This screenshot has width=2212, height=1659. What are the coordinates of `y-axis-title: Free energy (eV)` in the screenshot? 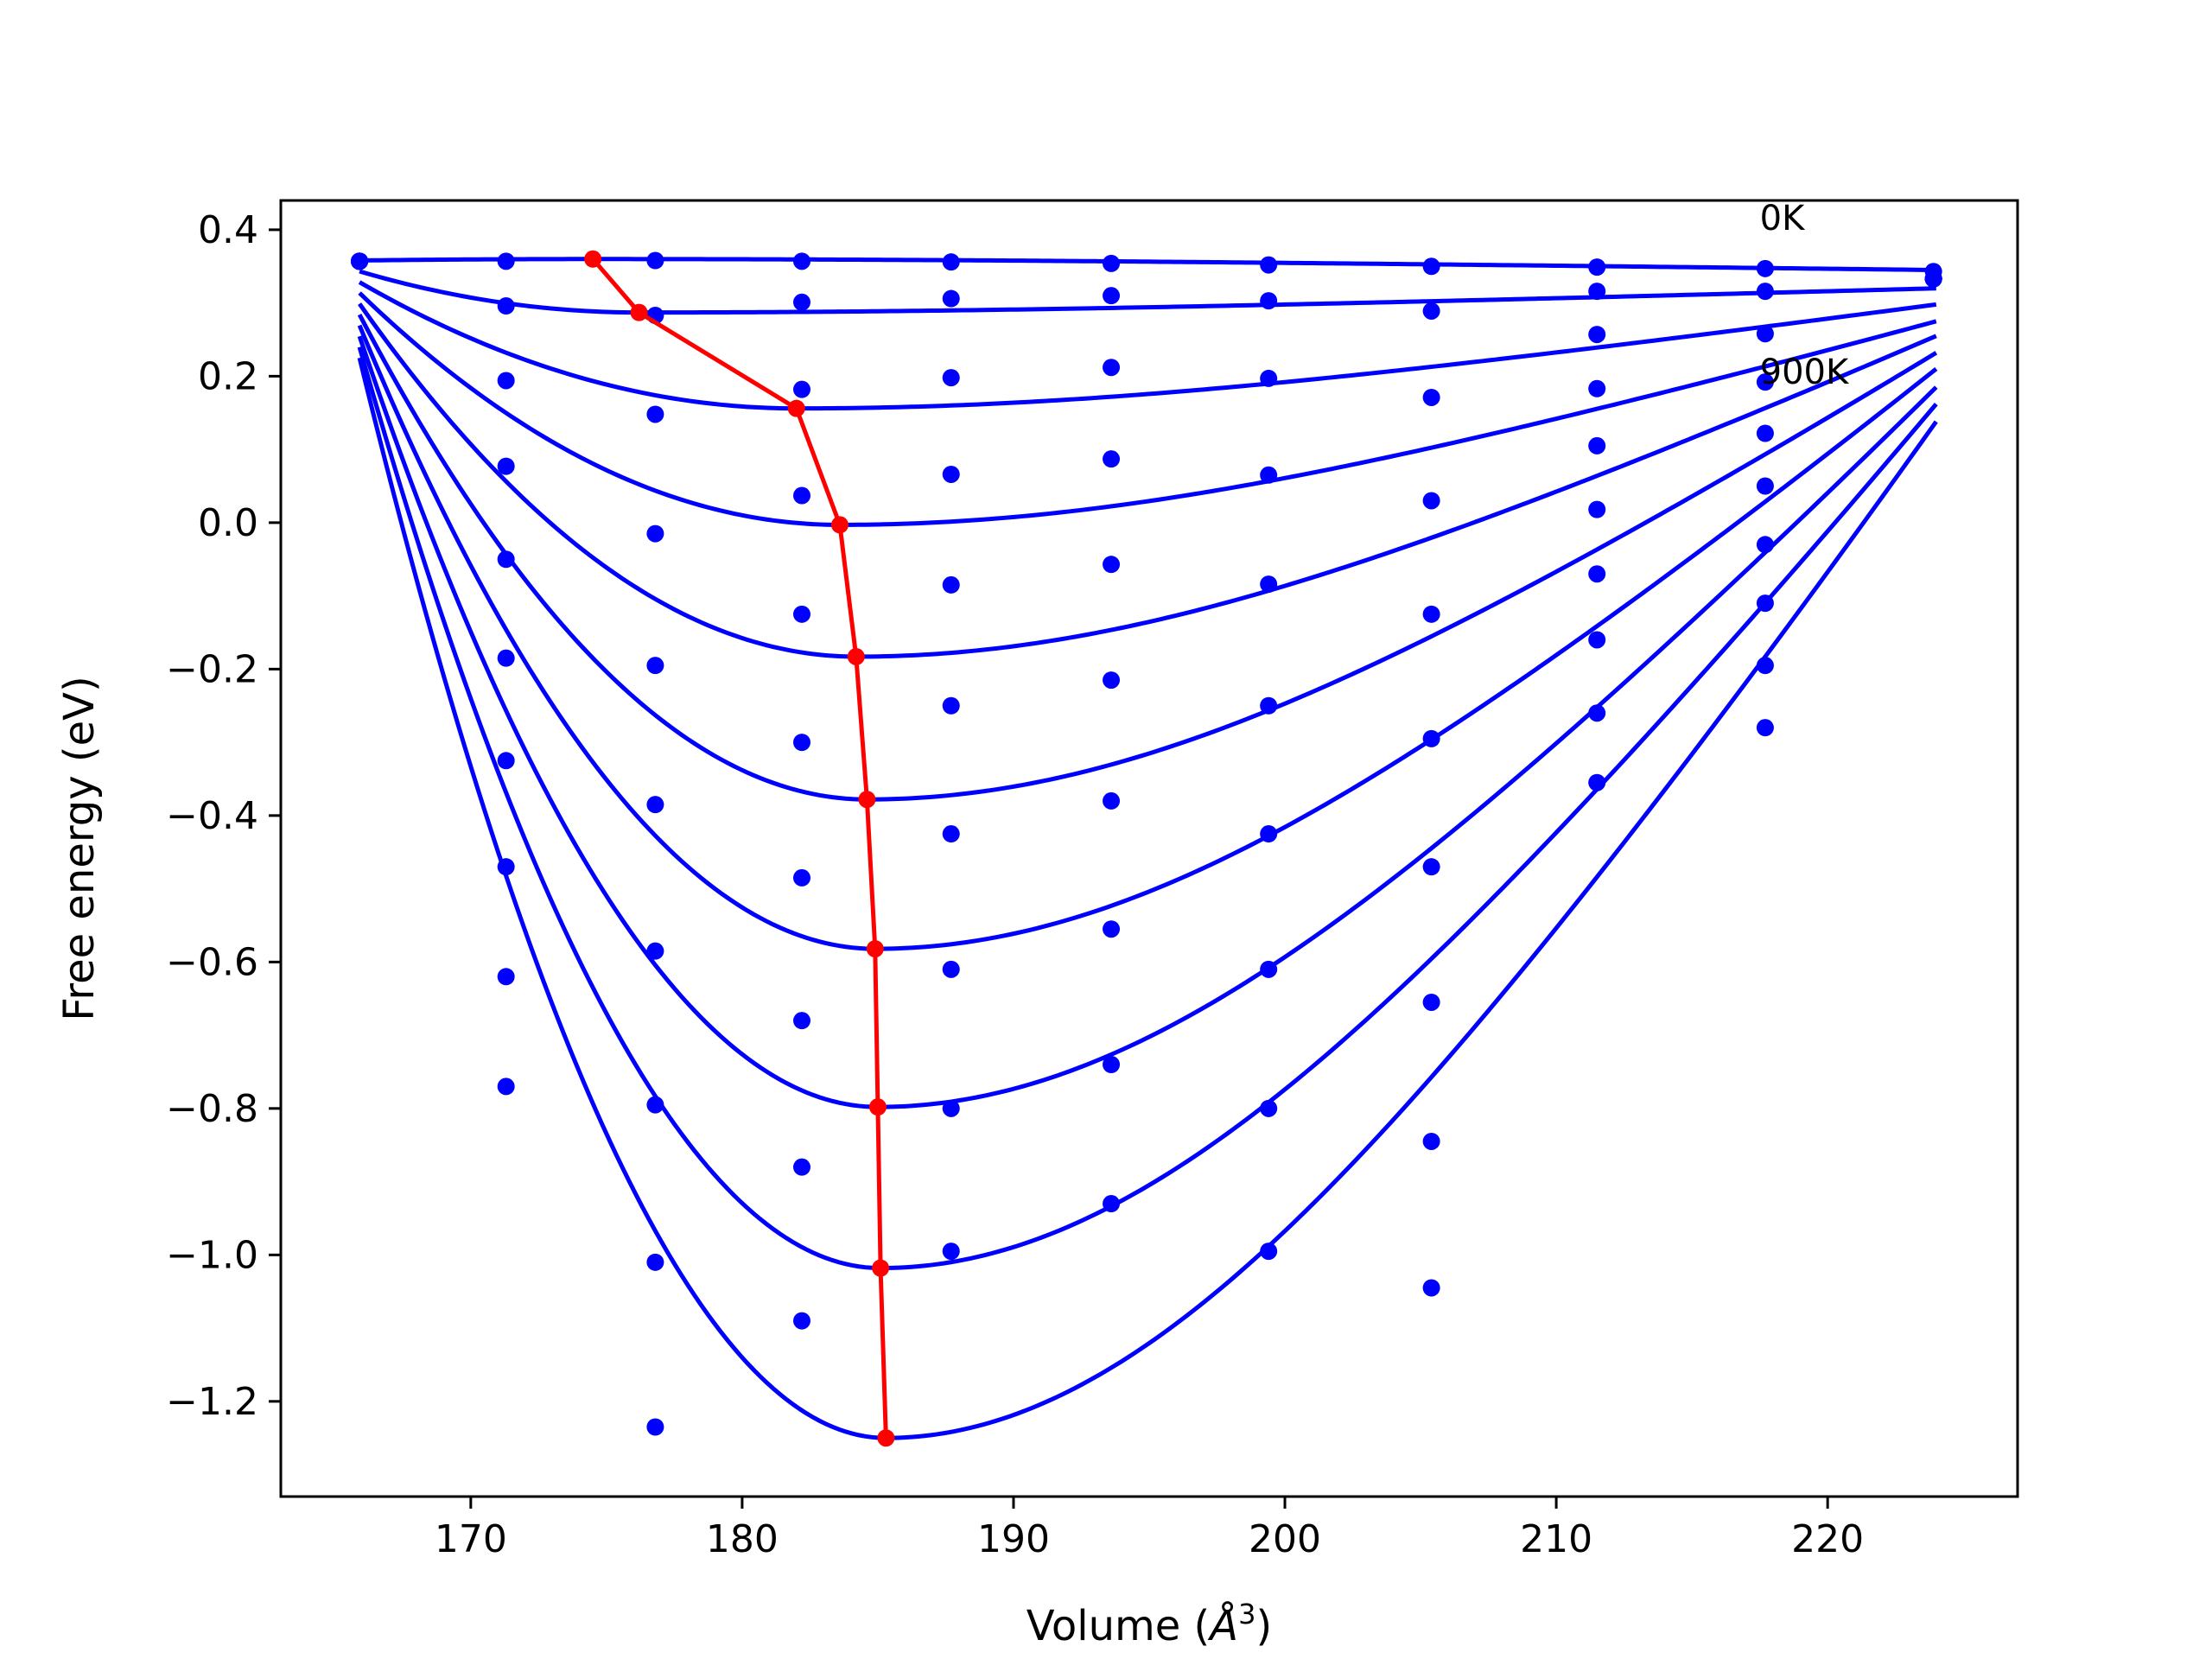 It's located at (79, 848).